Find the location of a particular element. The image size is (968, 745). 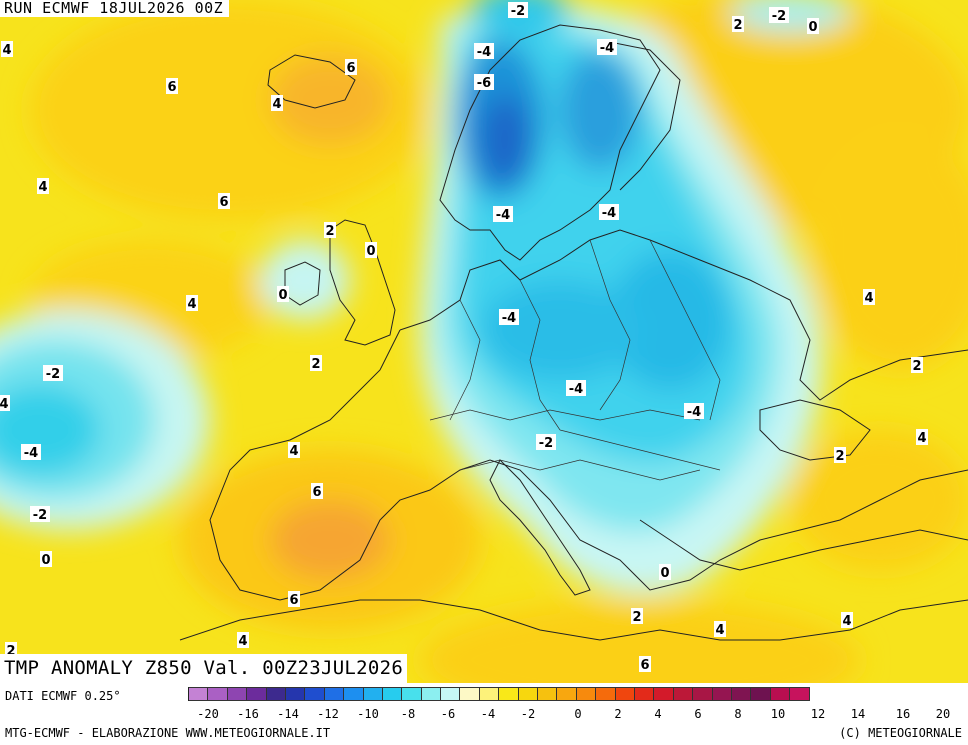

scale-tick-label: -8 is located at coordinates (408, 714).